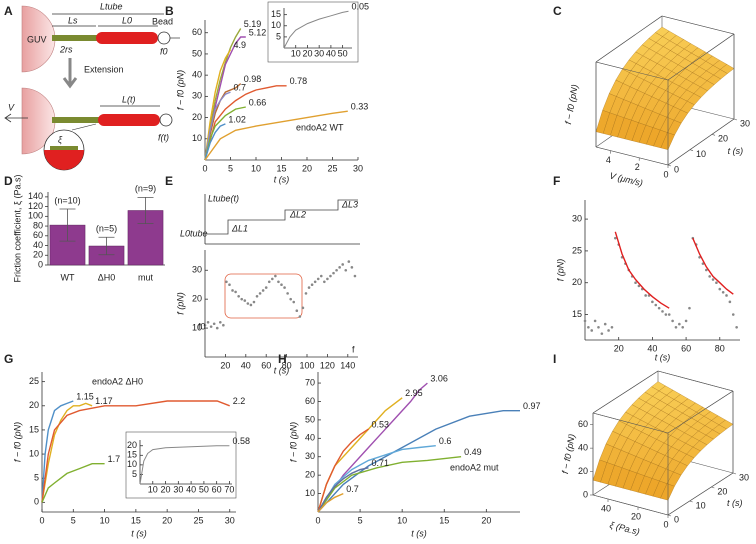 The width and height of the screenshot is (756, 544). I want to click on label: V, so click(11, 107).